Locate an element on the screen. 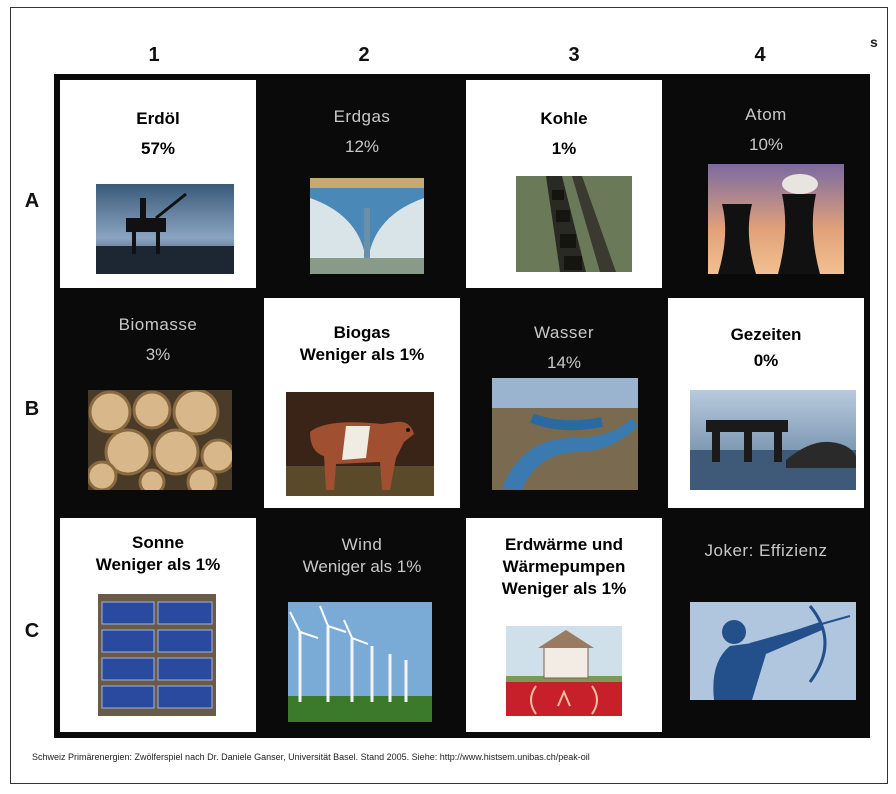 Image resolution: width=896 pixels, height=794 pixels. card-title: Atom is located at coordinates (766, 114).